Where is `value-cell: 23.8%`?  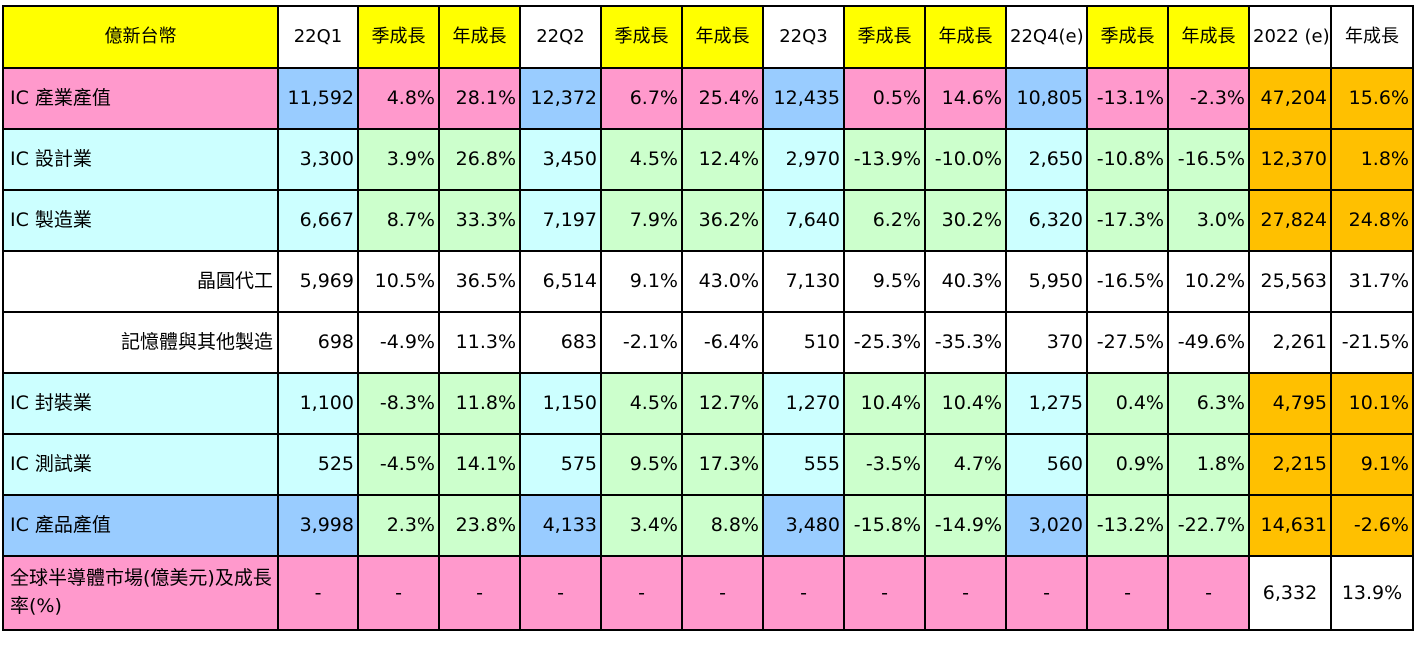 value-cell: 23.8% is located at coordinates (479, 525).